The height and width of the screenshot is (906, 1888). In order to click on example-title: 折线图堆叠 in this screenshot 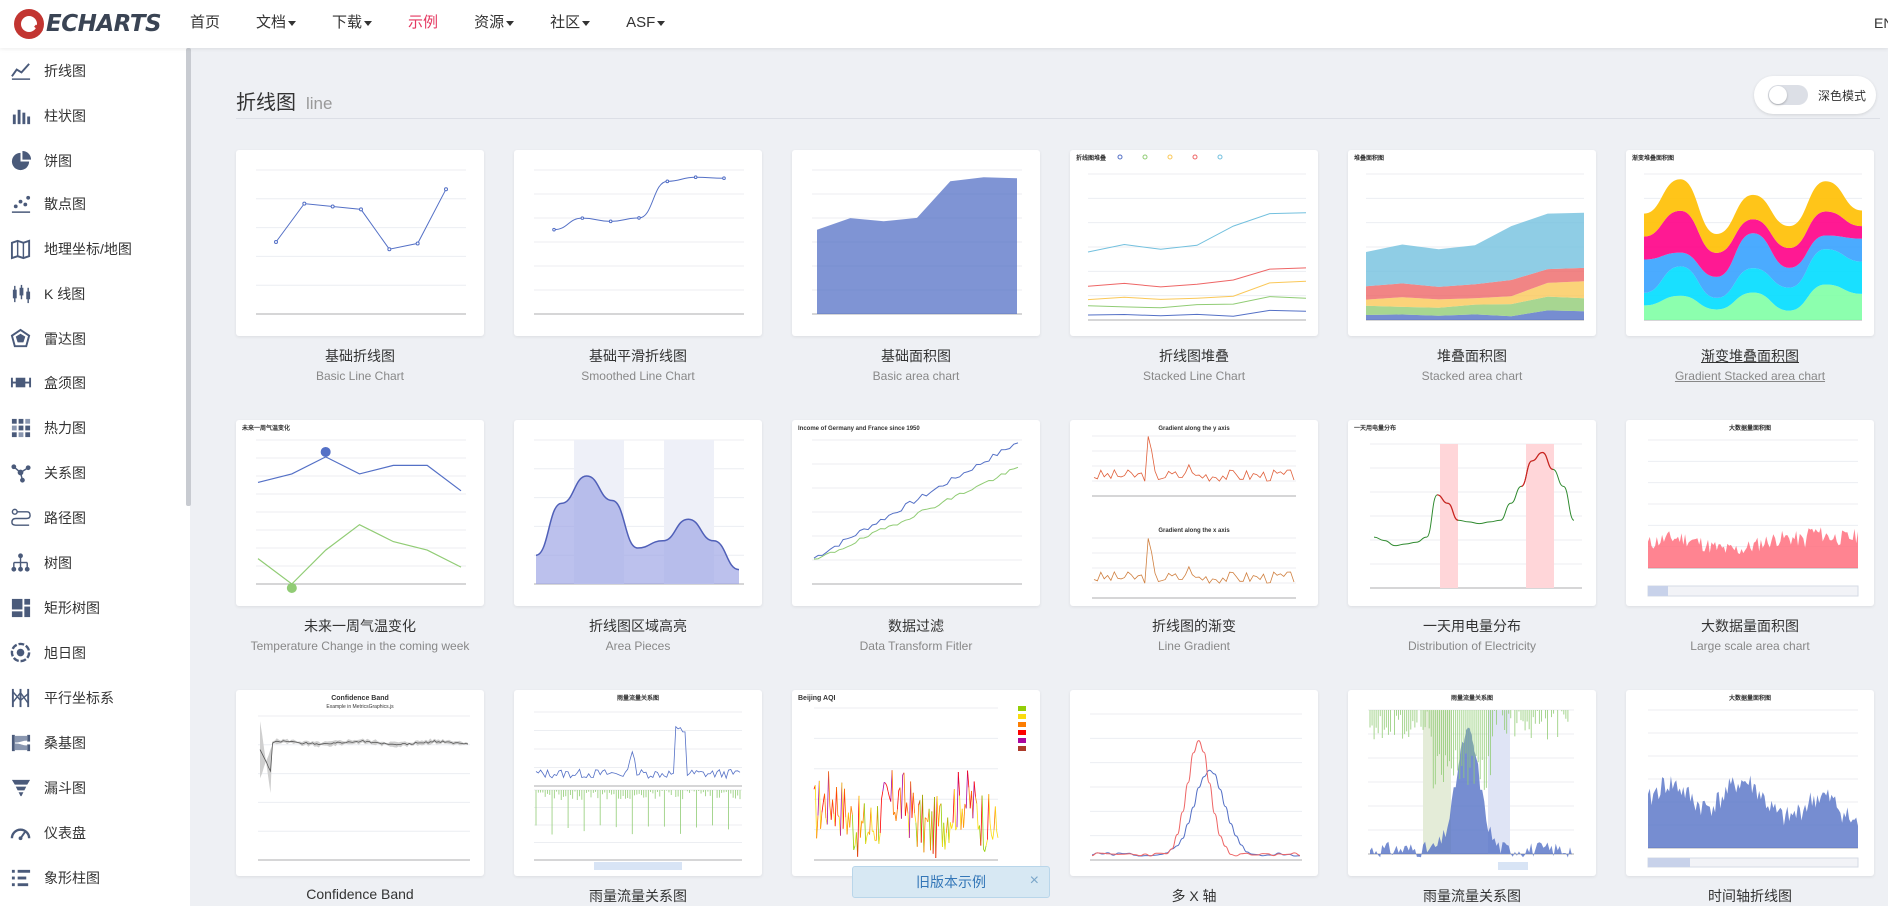, I will do `click(1194, 356)`.